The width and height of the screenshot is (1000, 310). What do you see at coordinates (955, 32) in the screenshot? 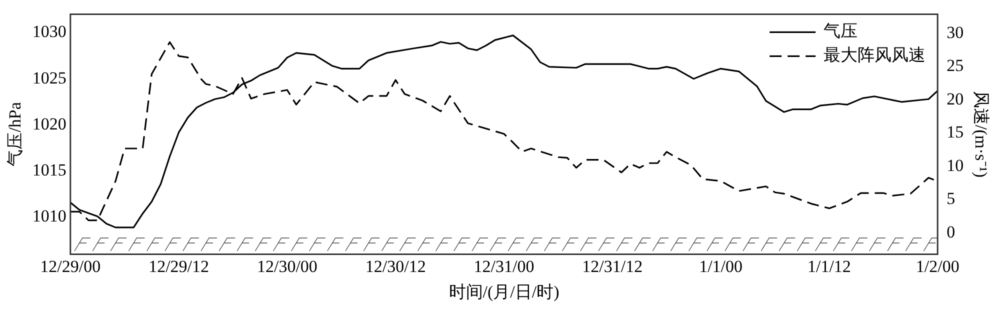
I see `y2-tick-label: 30` at bounding box center [955, 32].